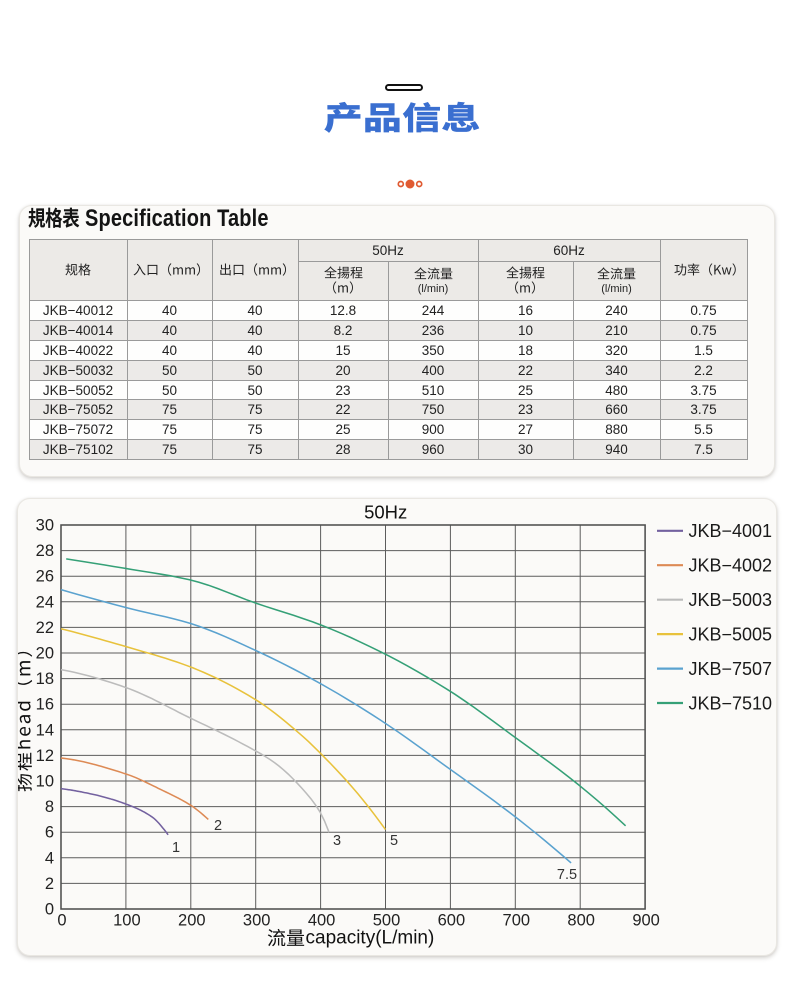 This screenshot has height=1003, width=790. I want to click on svg-text: 10, so click(45, 782).